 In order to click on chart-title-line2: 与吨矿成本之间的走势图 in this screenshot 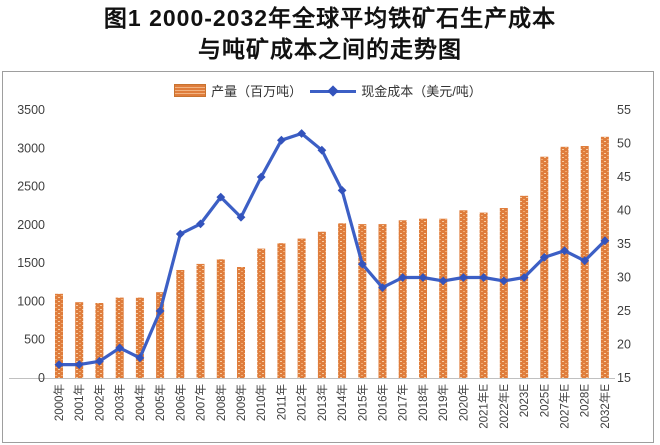, I will do `click(330, 49)`.